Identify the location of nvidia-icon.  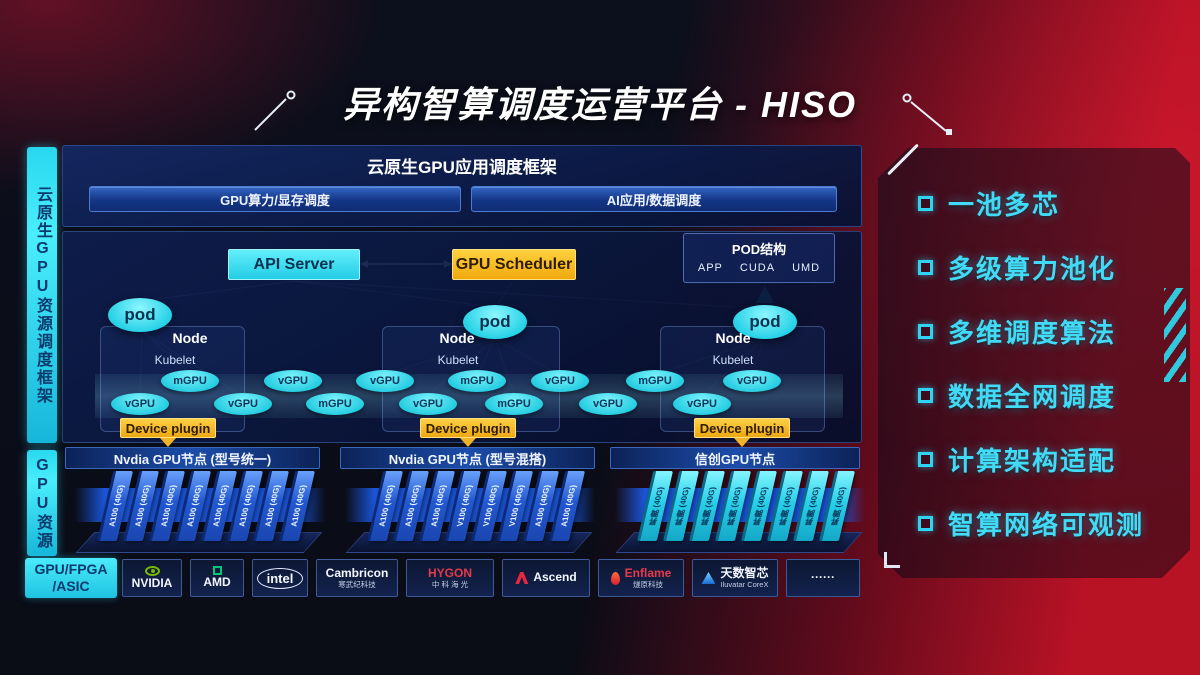
(152, 570).